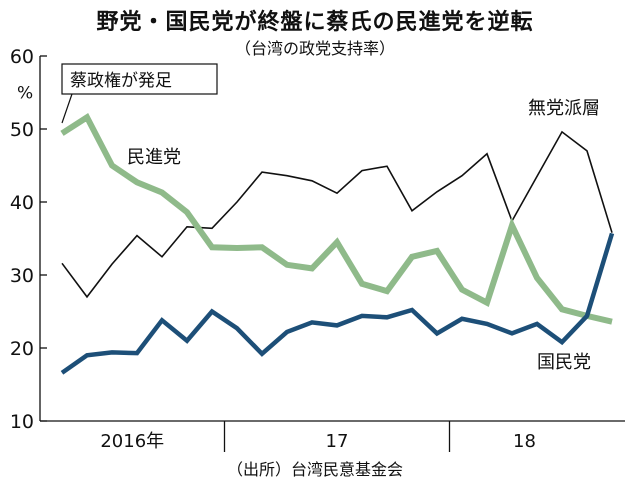 The height and width of the screenshot is (487, 630). I want to click on y-unit-label: %, so click(25, 94).